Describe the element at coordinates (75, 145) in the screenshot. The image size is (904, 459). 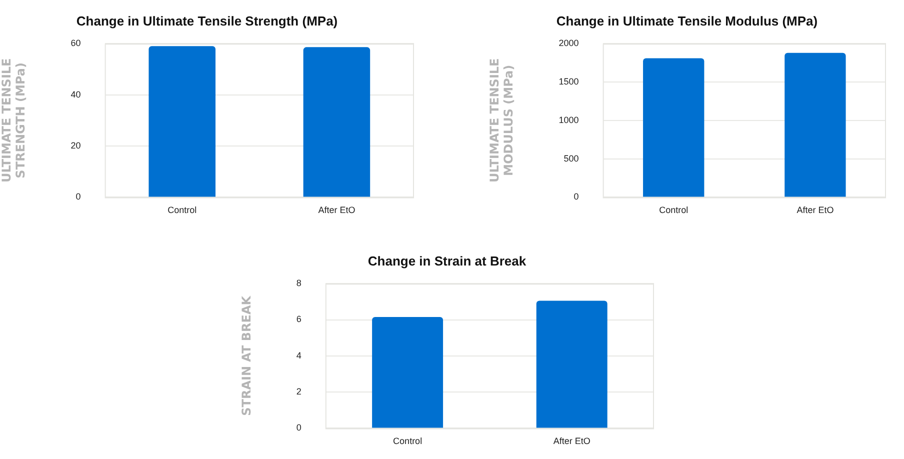
I see `y-tick-label: 20` at that location.